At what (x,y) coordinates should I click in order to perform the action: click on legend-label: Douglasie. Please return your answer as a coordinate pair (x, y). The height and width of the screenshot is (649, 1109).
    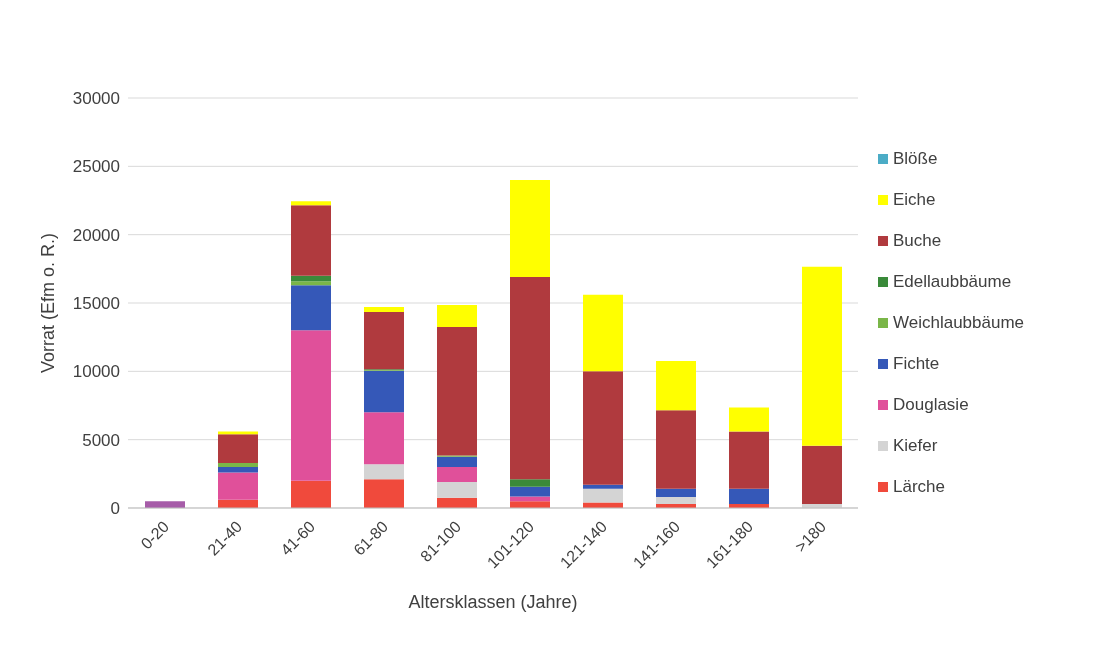
    Looking at the image, I should click on (931, 405).